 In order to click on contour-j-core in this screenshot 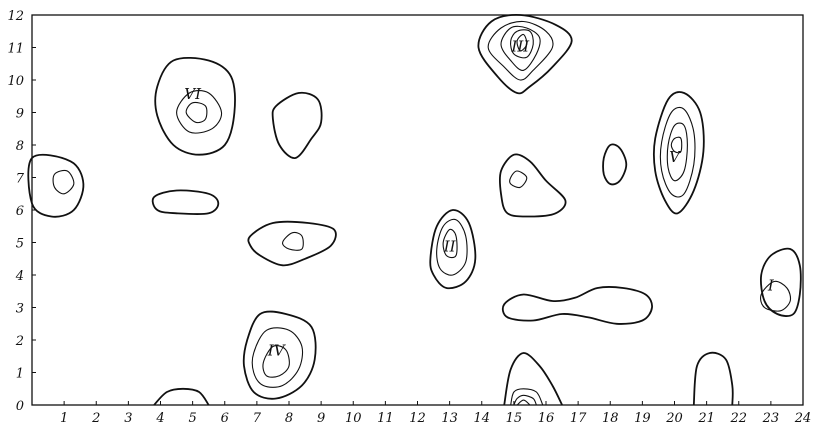, I will do `click(523, 402)`.